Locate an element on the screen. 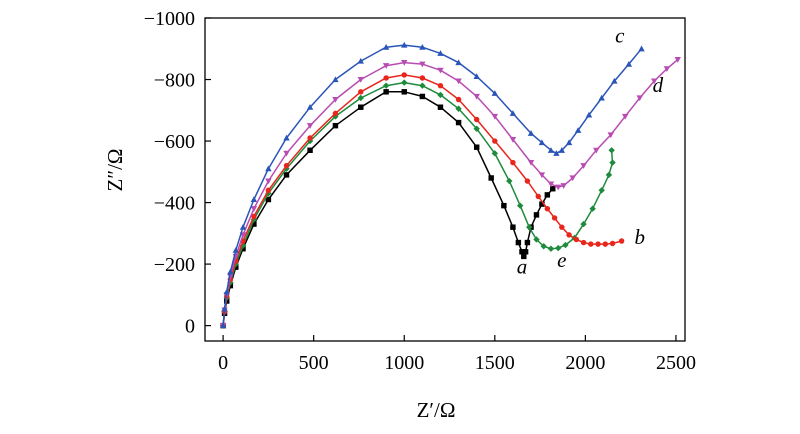  y-tick-label: −1000 is located at coordinates (169, 19).